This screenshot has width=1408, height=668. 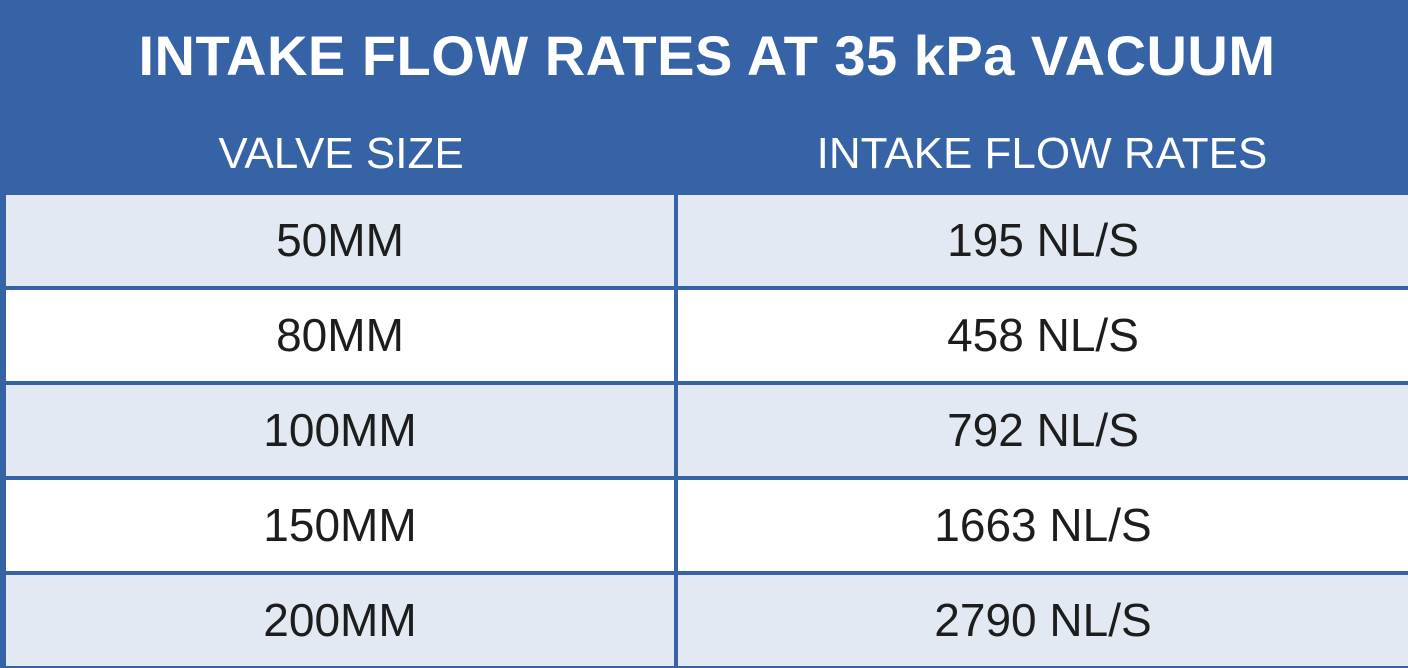 I want to click on flow-rate-cell: 195 NL/S, so click(x=1043, y=240).